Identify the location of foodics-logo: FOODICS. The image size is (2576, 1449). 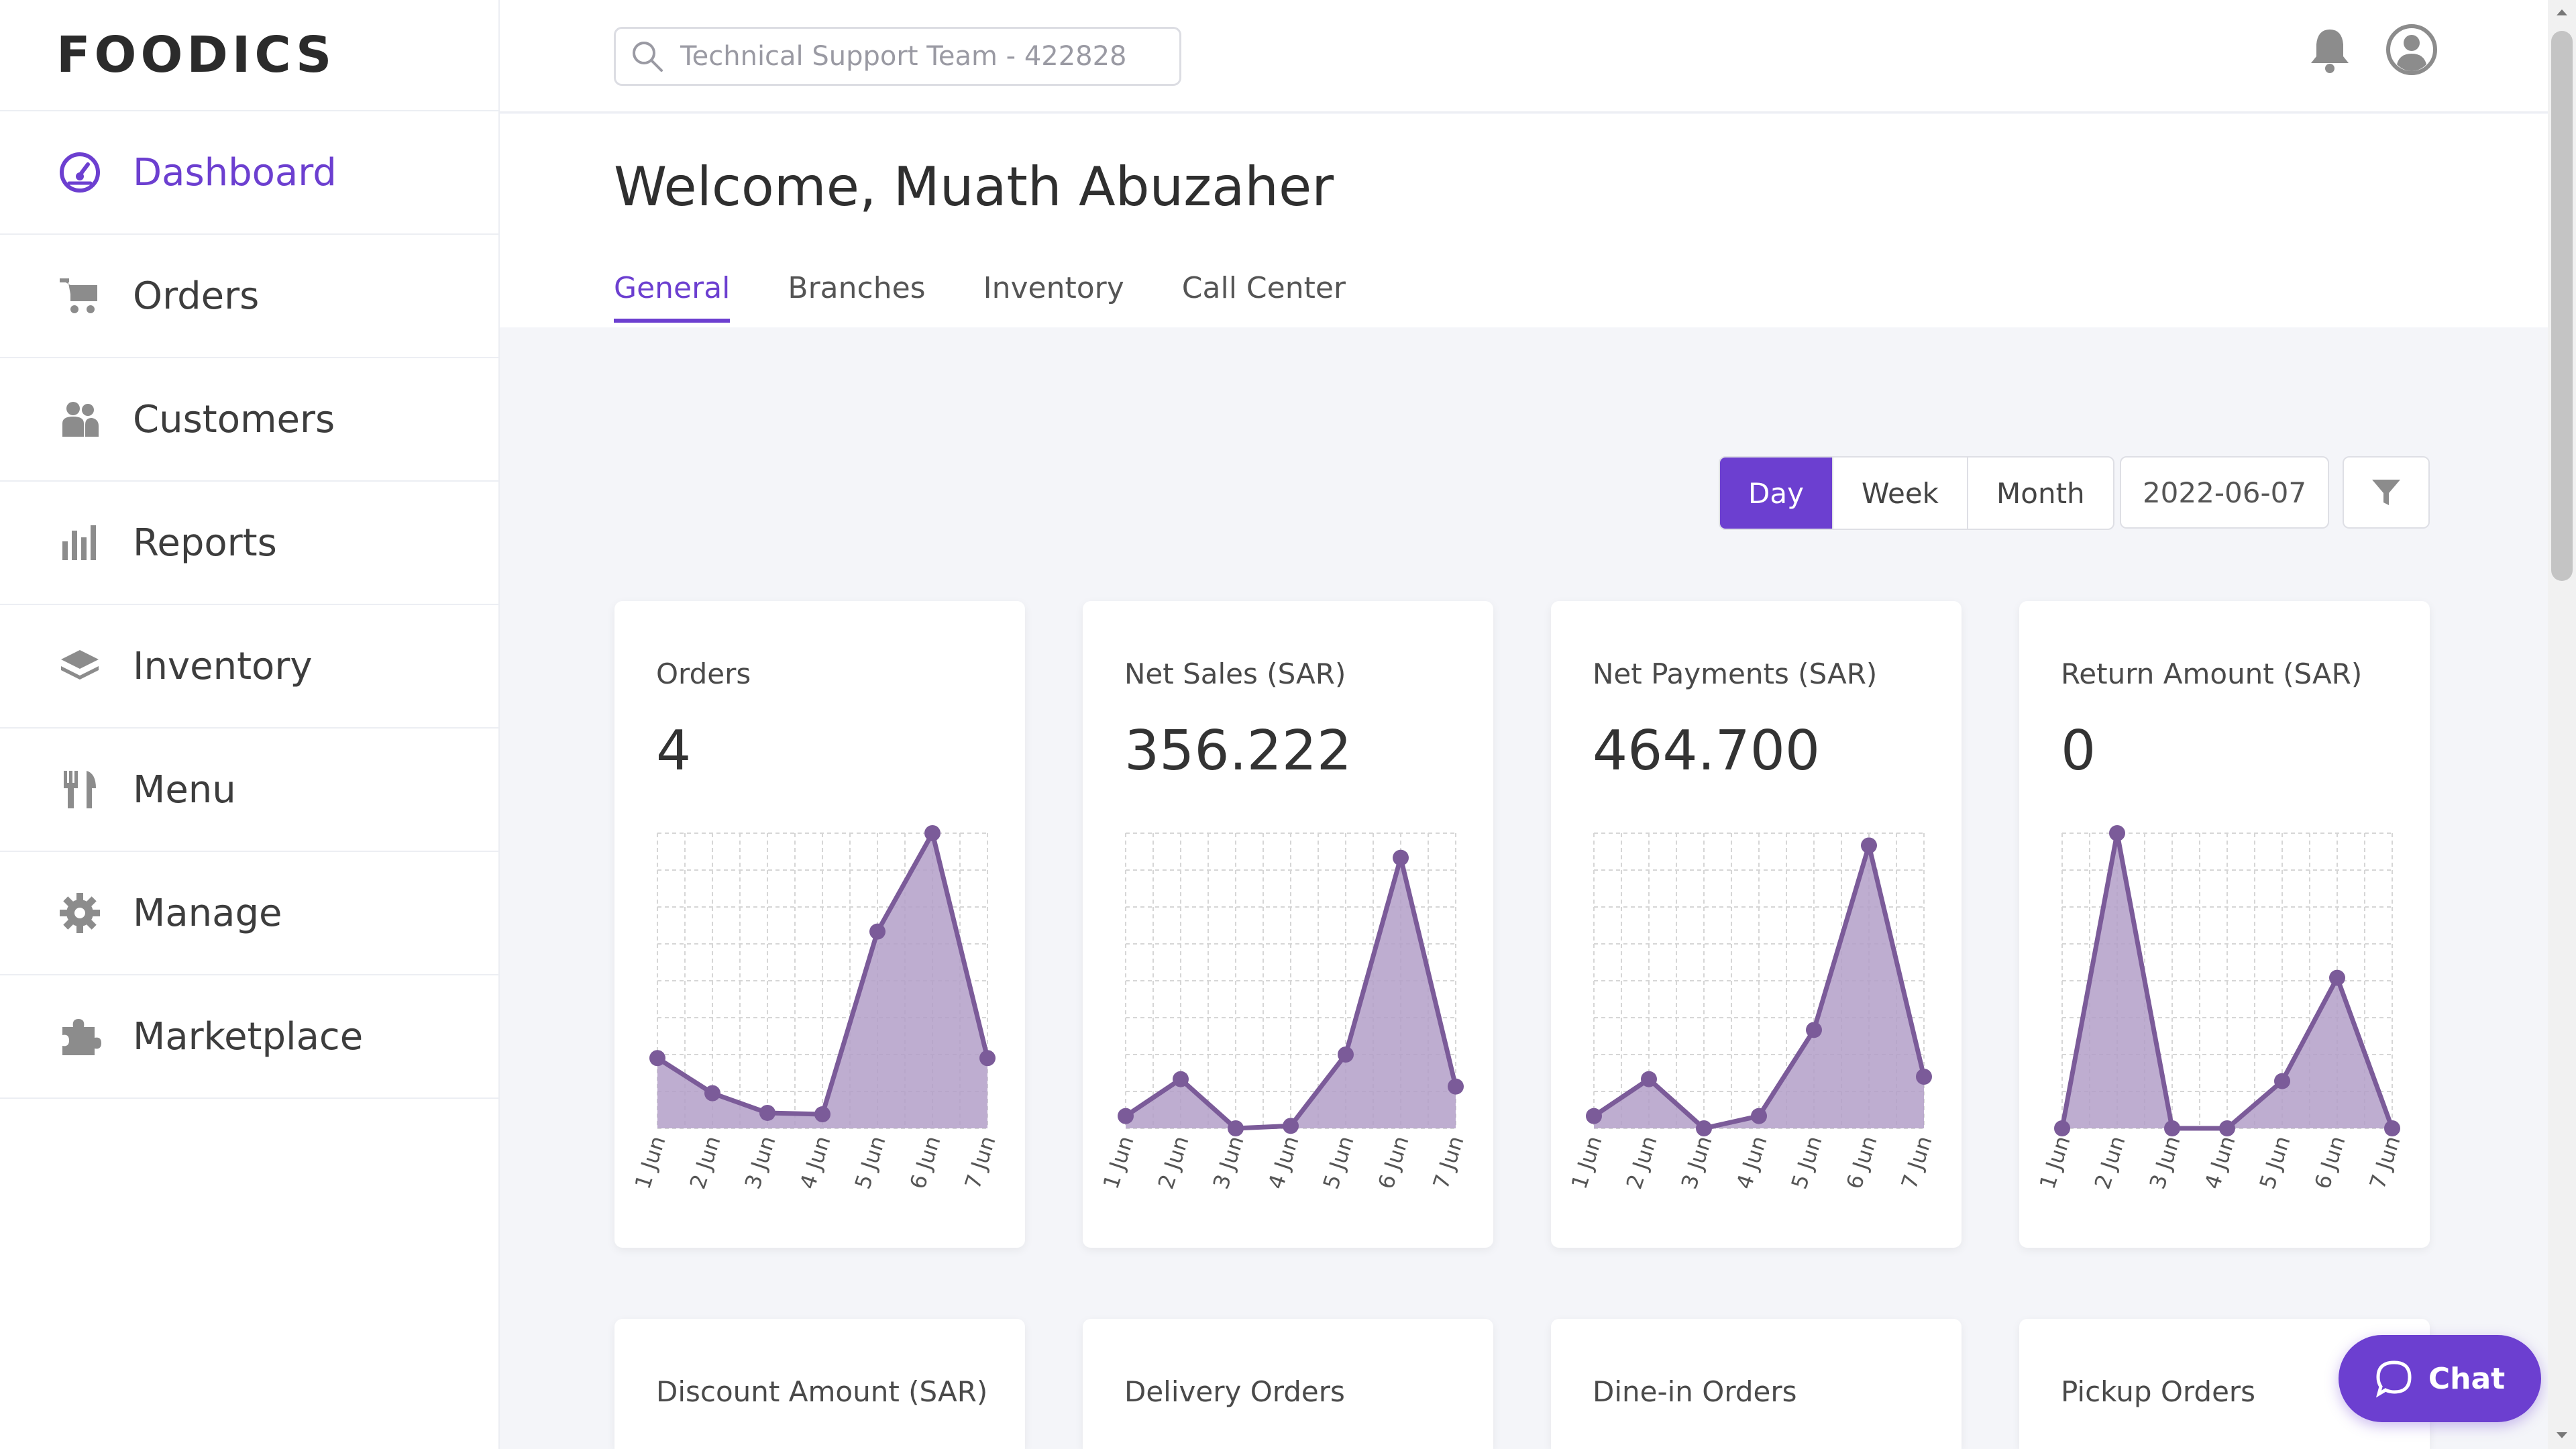
(249, 55).